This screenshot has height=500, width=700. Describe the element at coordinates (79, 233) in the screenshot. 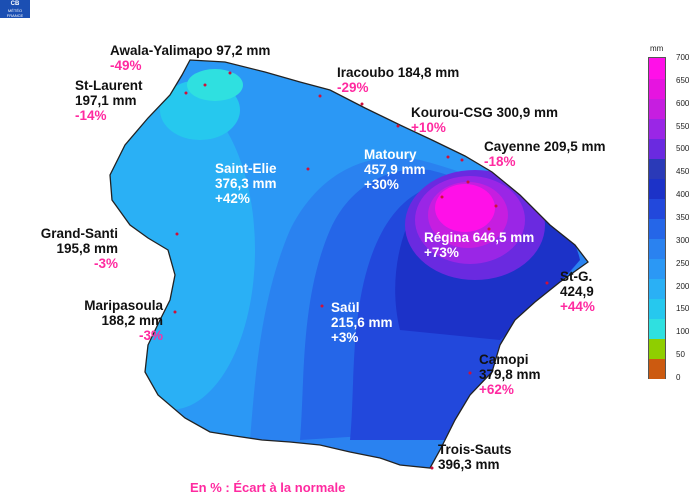

I see `station-name: Grand-Santi` at that location.